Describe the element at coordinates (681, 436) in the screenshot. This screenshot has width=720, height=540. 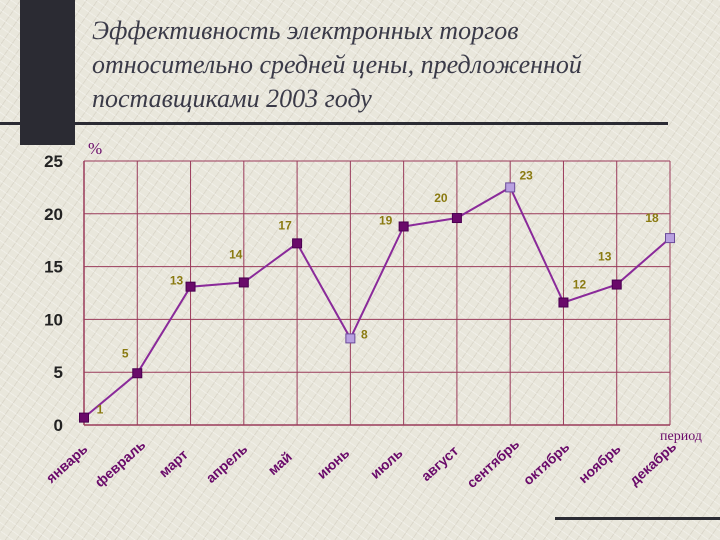
I see `x-axis-label: период` at that location.